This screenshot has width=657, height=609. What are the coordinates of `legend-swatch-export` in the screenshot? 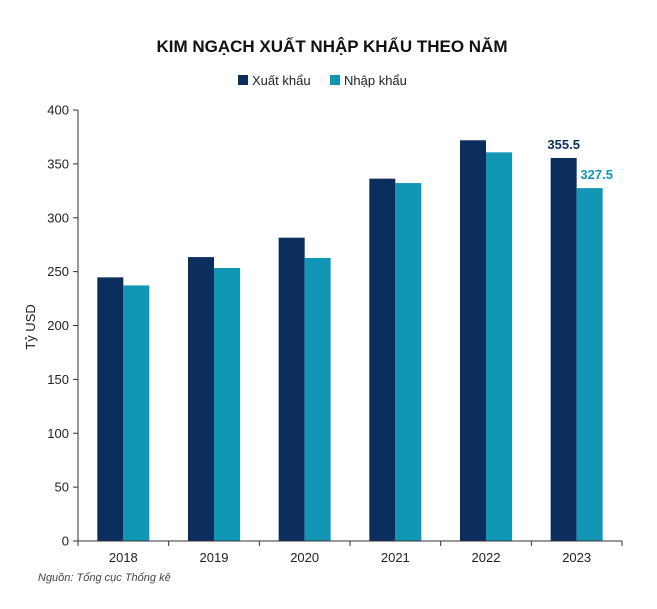 It's located at (243, 80).